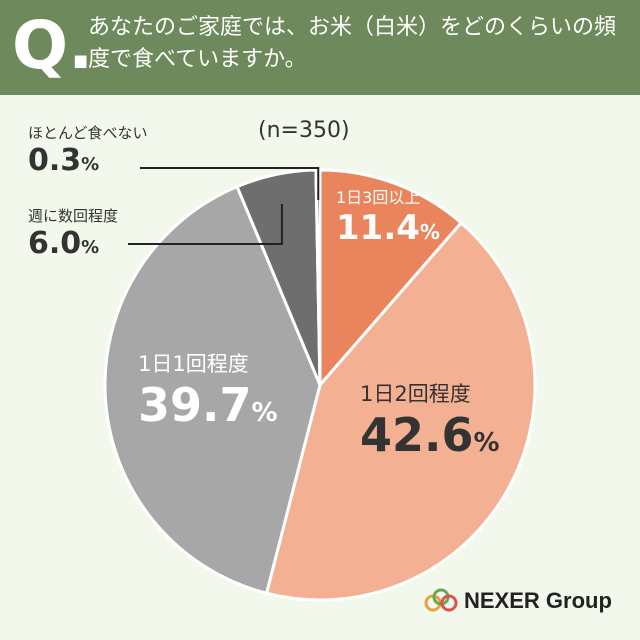 The height and width of the screenshot is (640, 640). I want to click on slice-name: 1日1回程度, so click(193, 364).